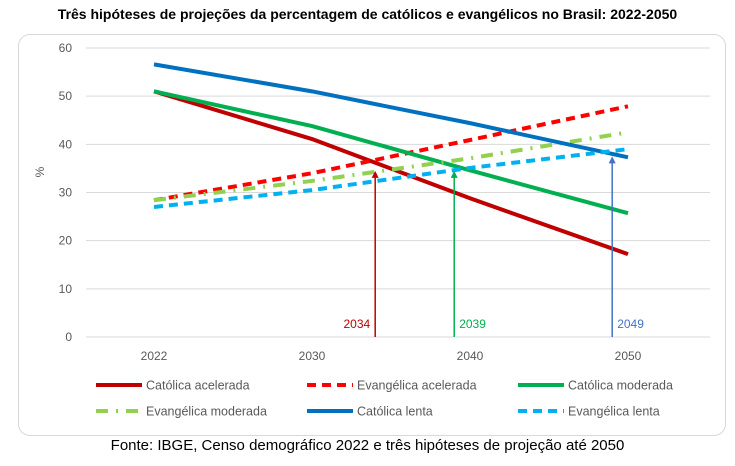  I want to click on annotation-label: 2034, so click(356, 324).